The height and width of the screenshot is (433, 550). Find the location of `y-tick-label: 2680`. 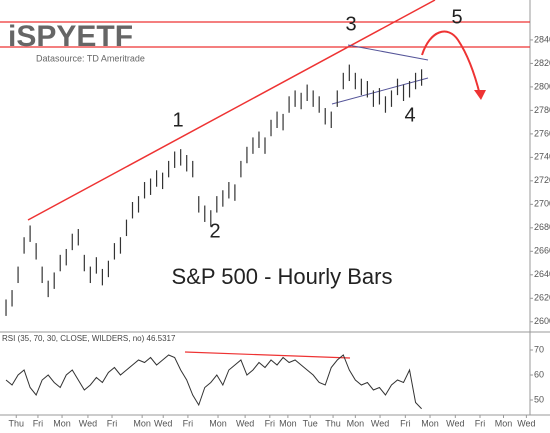

y-tick-label: 2680 is located at coordinates (542, 227).